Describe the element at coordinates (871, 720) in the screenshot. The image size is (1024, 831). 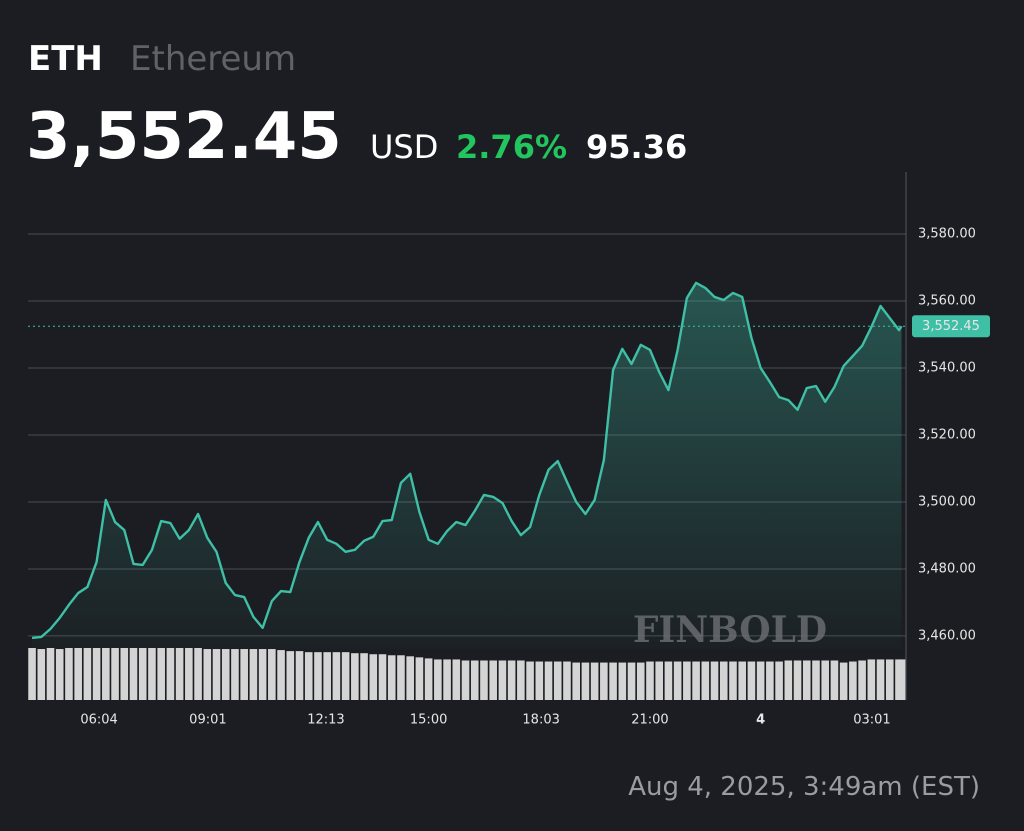
I see `x-tick-label: 03:01` at that location.